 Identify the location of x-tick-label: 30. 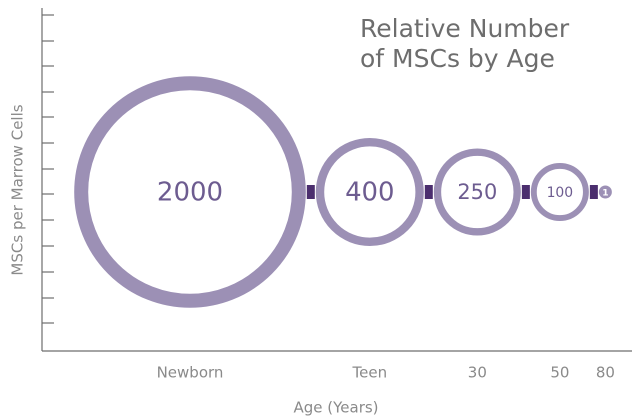
(477, 373).